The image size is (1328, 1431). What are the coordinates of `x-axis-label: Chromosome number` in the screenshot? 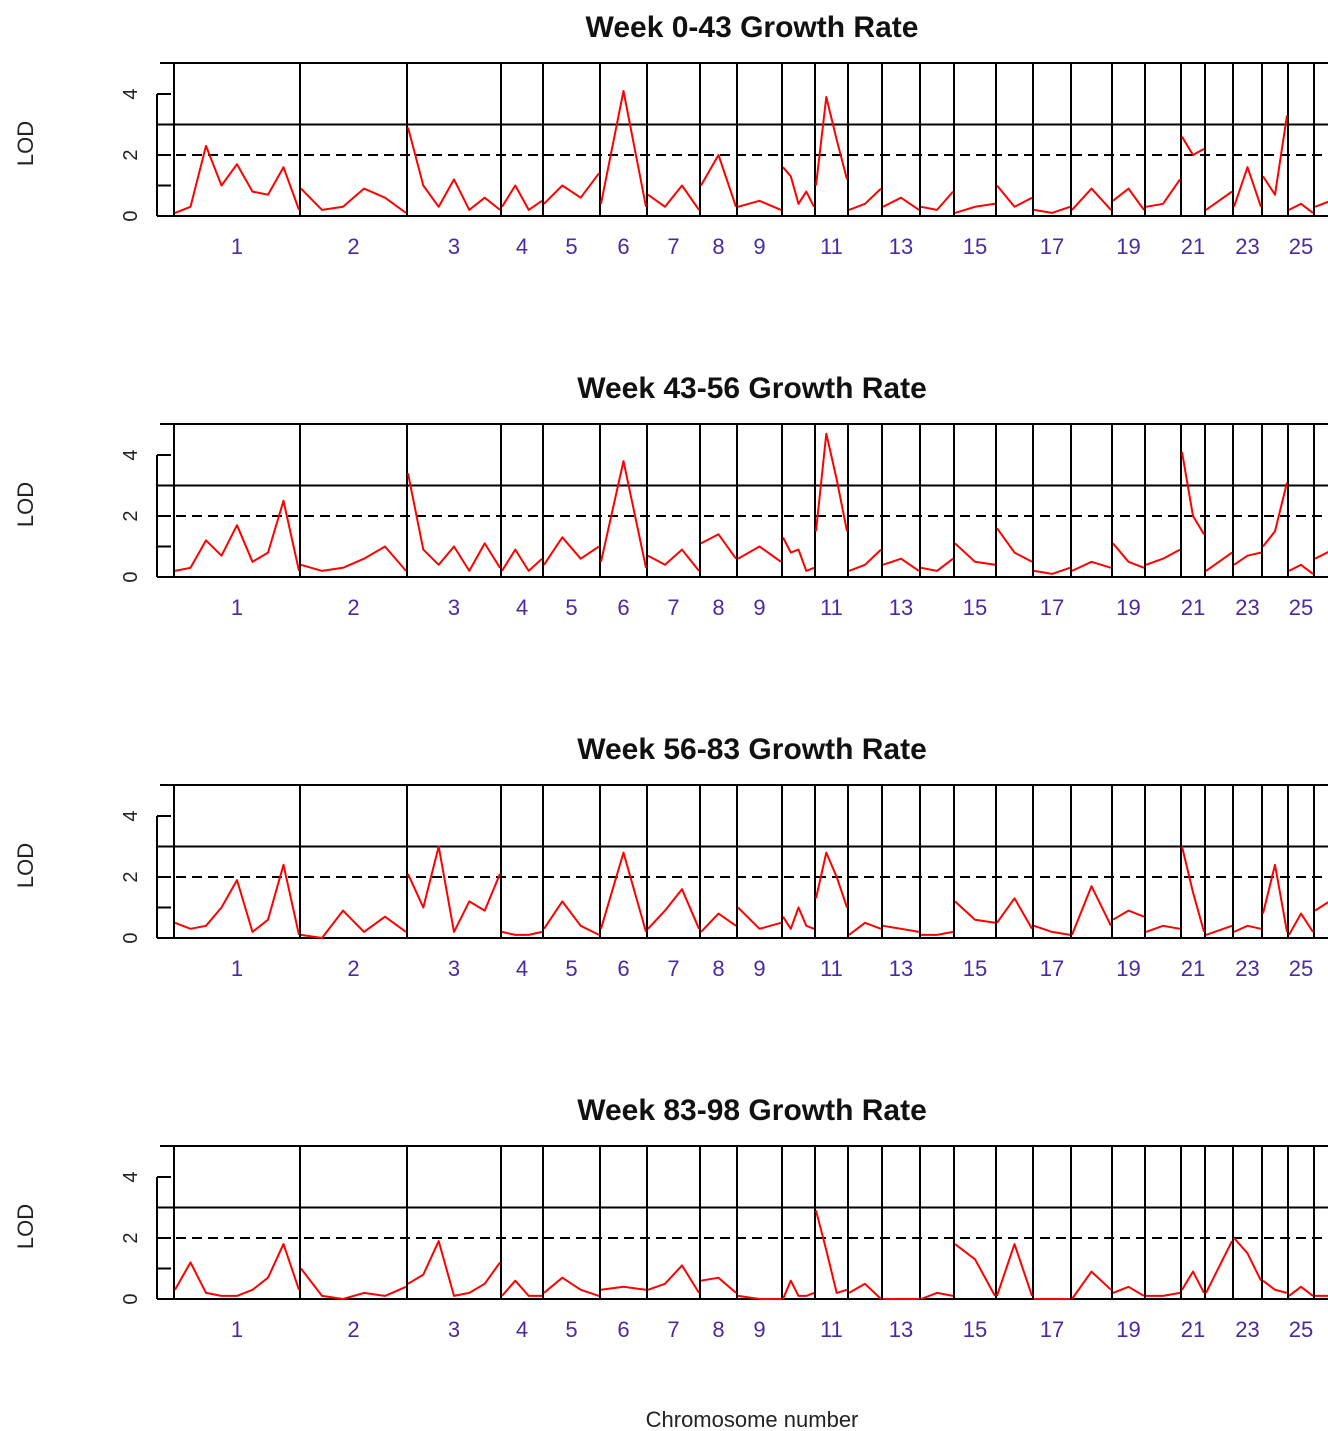 It's located at (752, 1419).